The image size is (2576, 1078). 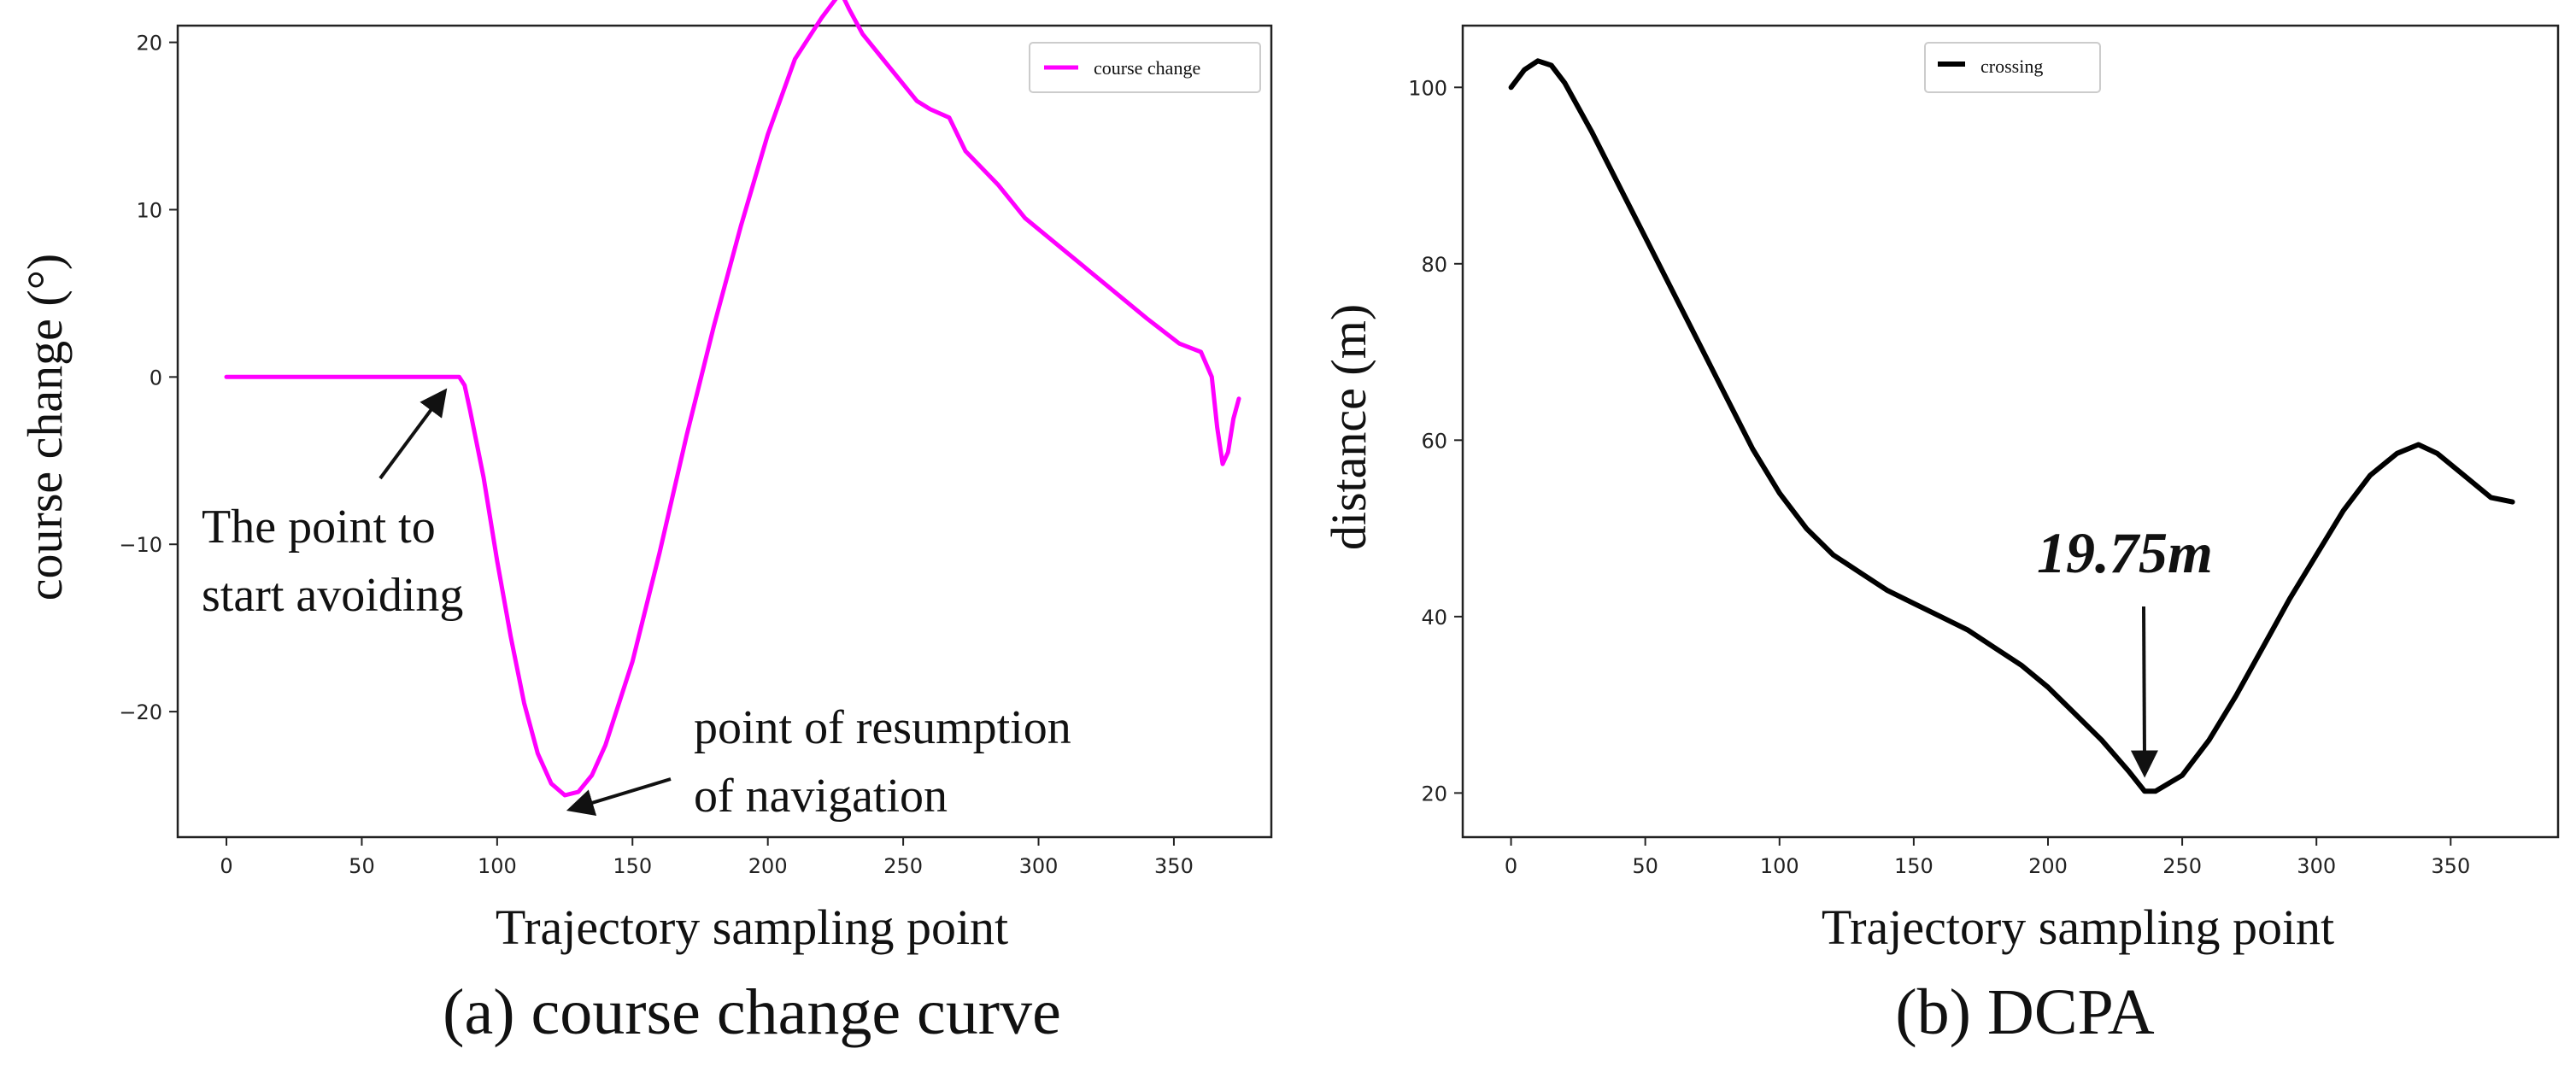 I want to click on annotation-resumption: point of resumption of navigation, so click(x=818, y=762).